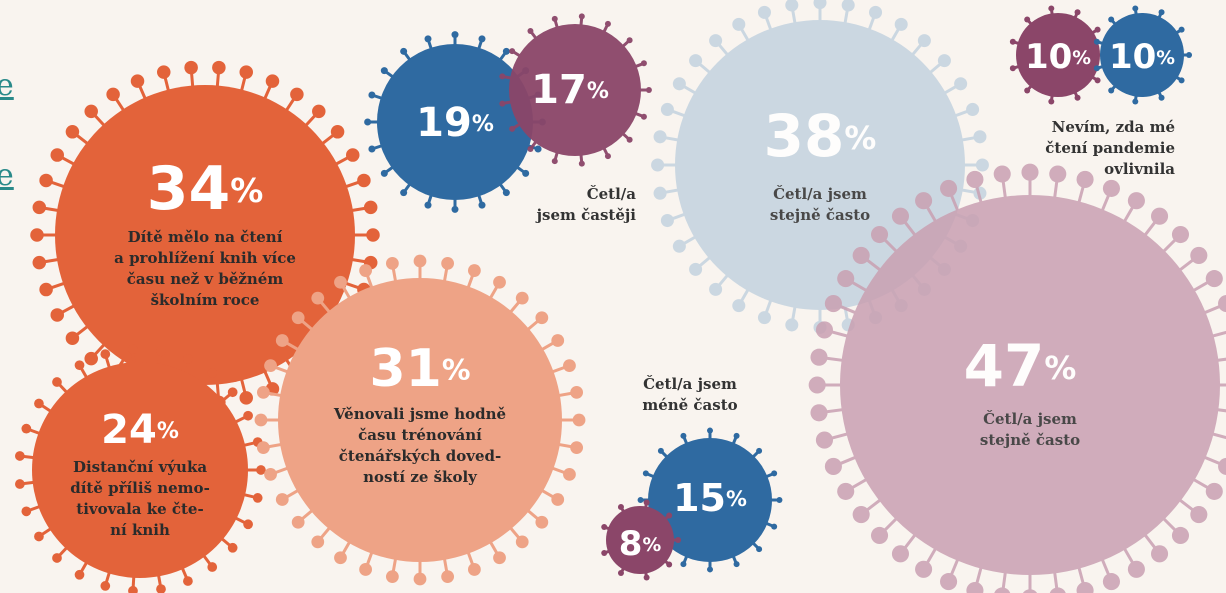 The height and width of the screenshot is (593, 1226). Describe the element at coordinates (205, 258) in the screenshot. I see `bubble-label: a prohlížení knih více` at that location.